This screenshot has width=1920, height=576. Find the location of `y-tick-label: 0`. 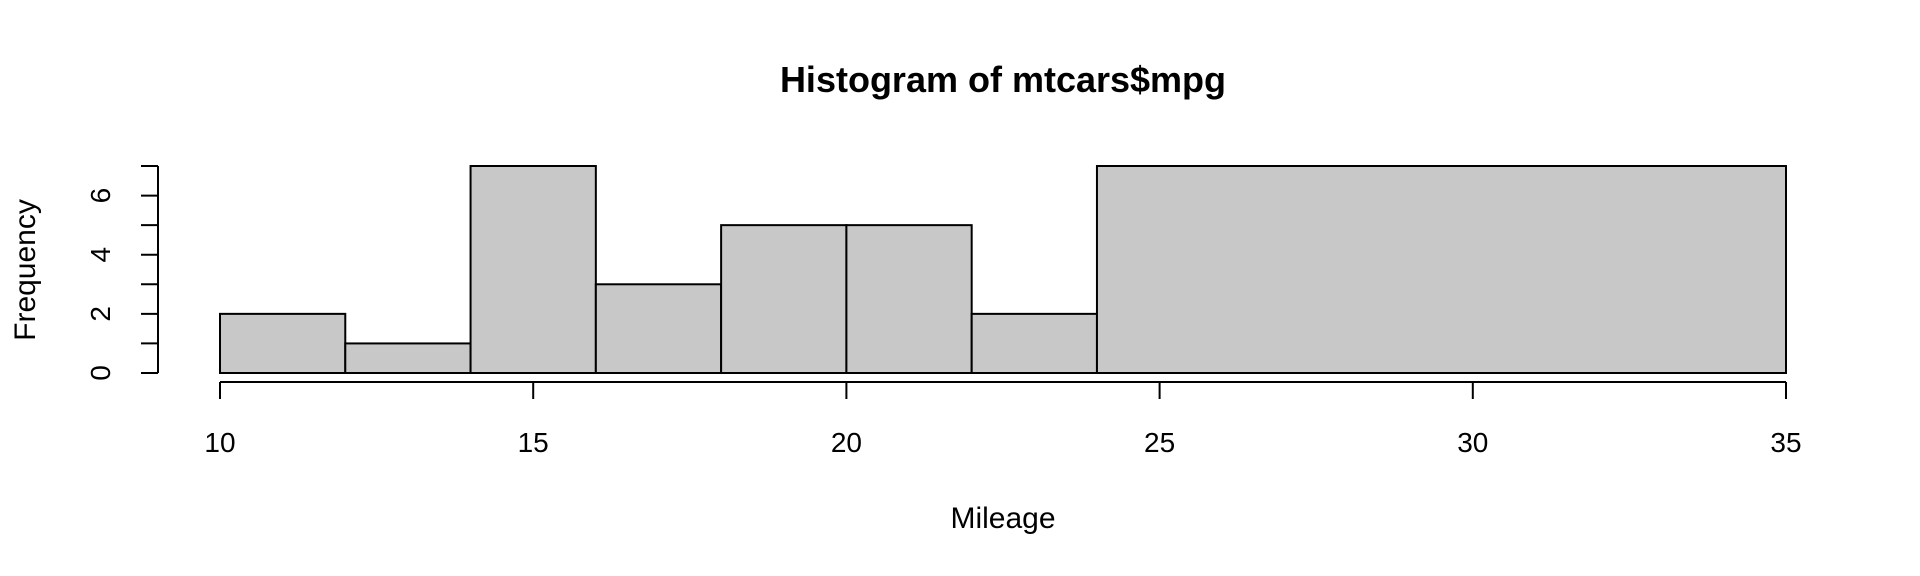

y-tick-label: 0 is located at coordinates (100, 373).